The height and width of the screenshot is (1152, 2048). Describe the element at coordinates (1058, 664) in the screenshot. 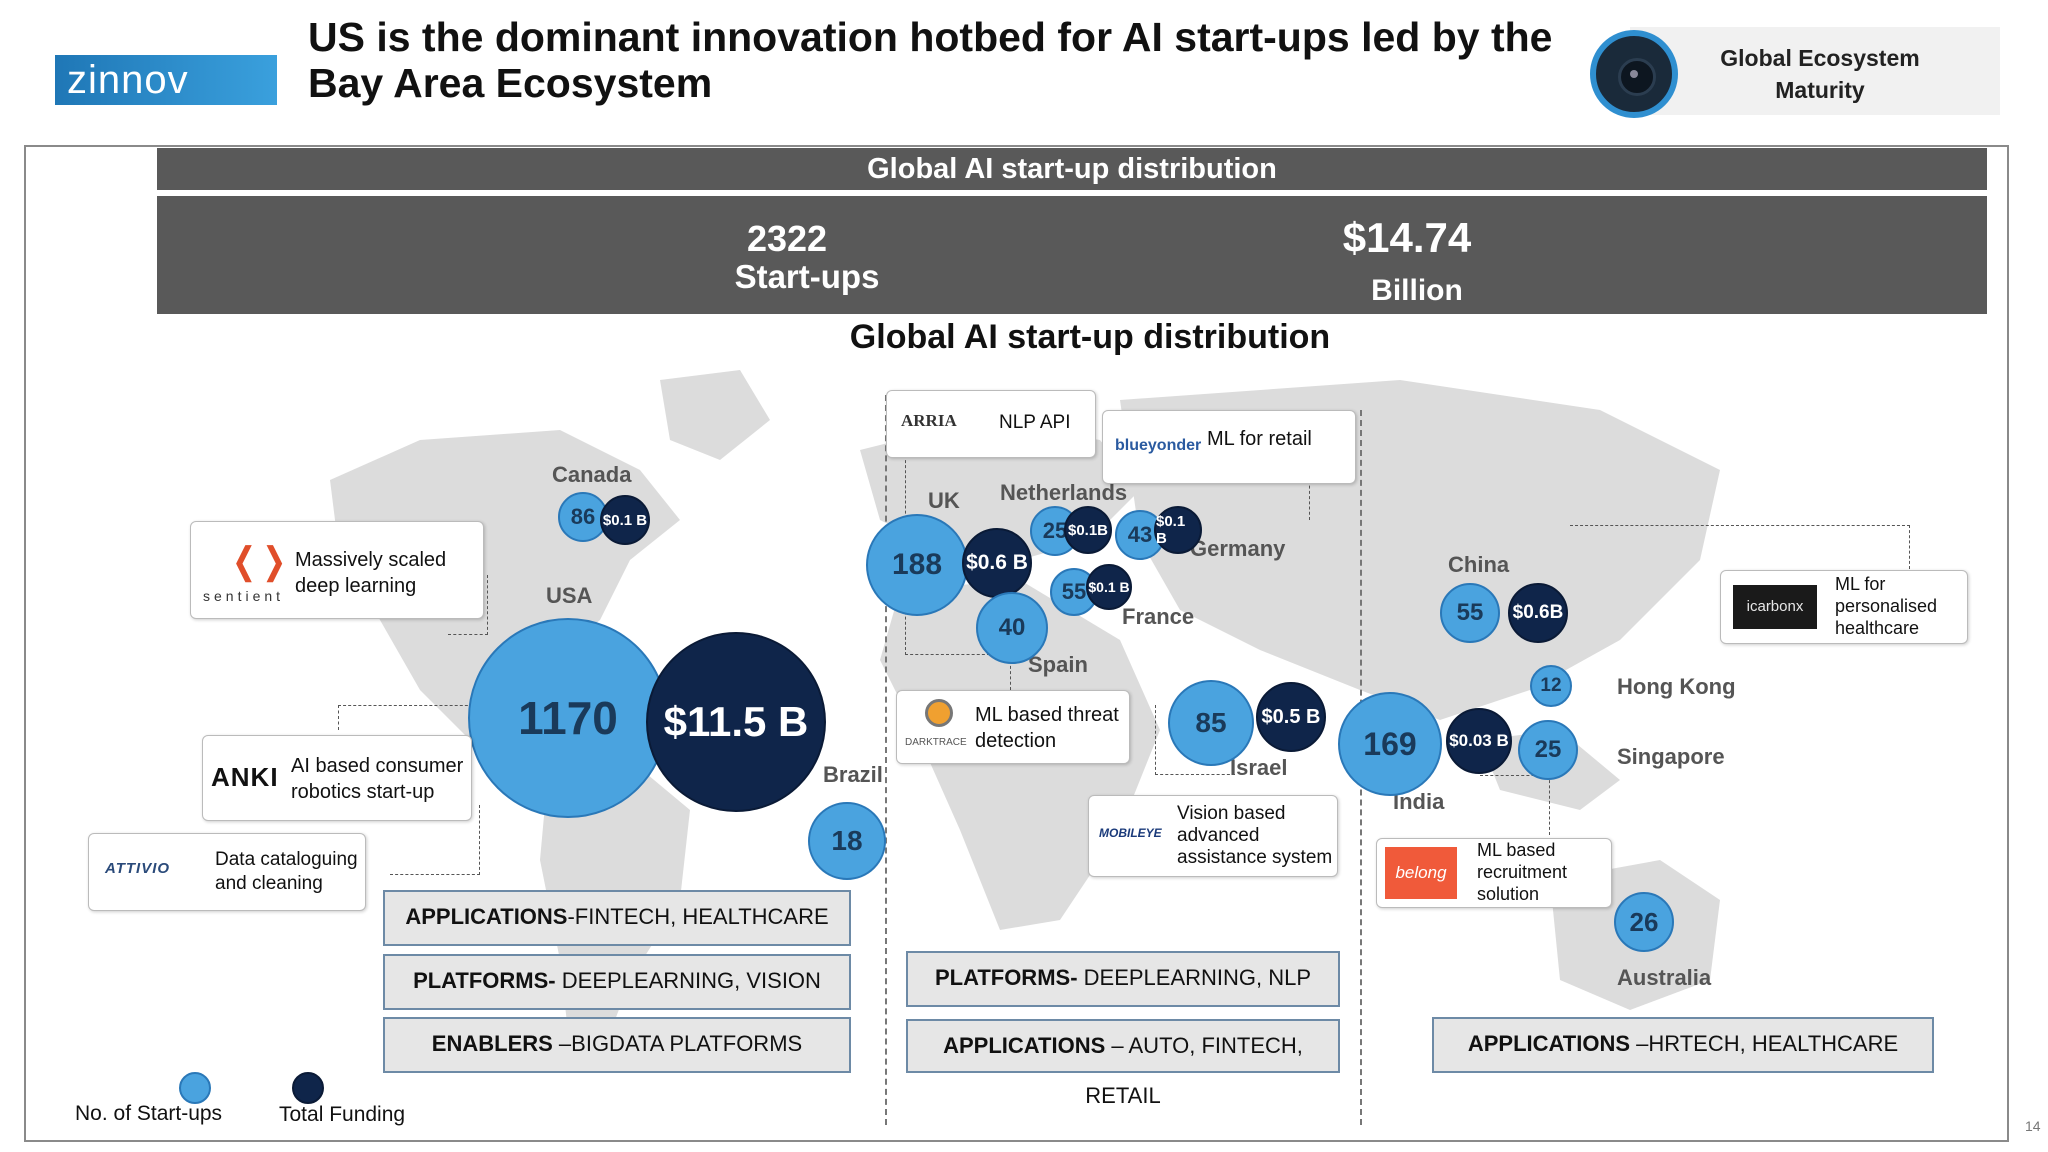

I see `country-label-spain: Spain` at that location.